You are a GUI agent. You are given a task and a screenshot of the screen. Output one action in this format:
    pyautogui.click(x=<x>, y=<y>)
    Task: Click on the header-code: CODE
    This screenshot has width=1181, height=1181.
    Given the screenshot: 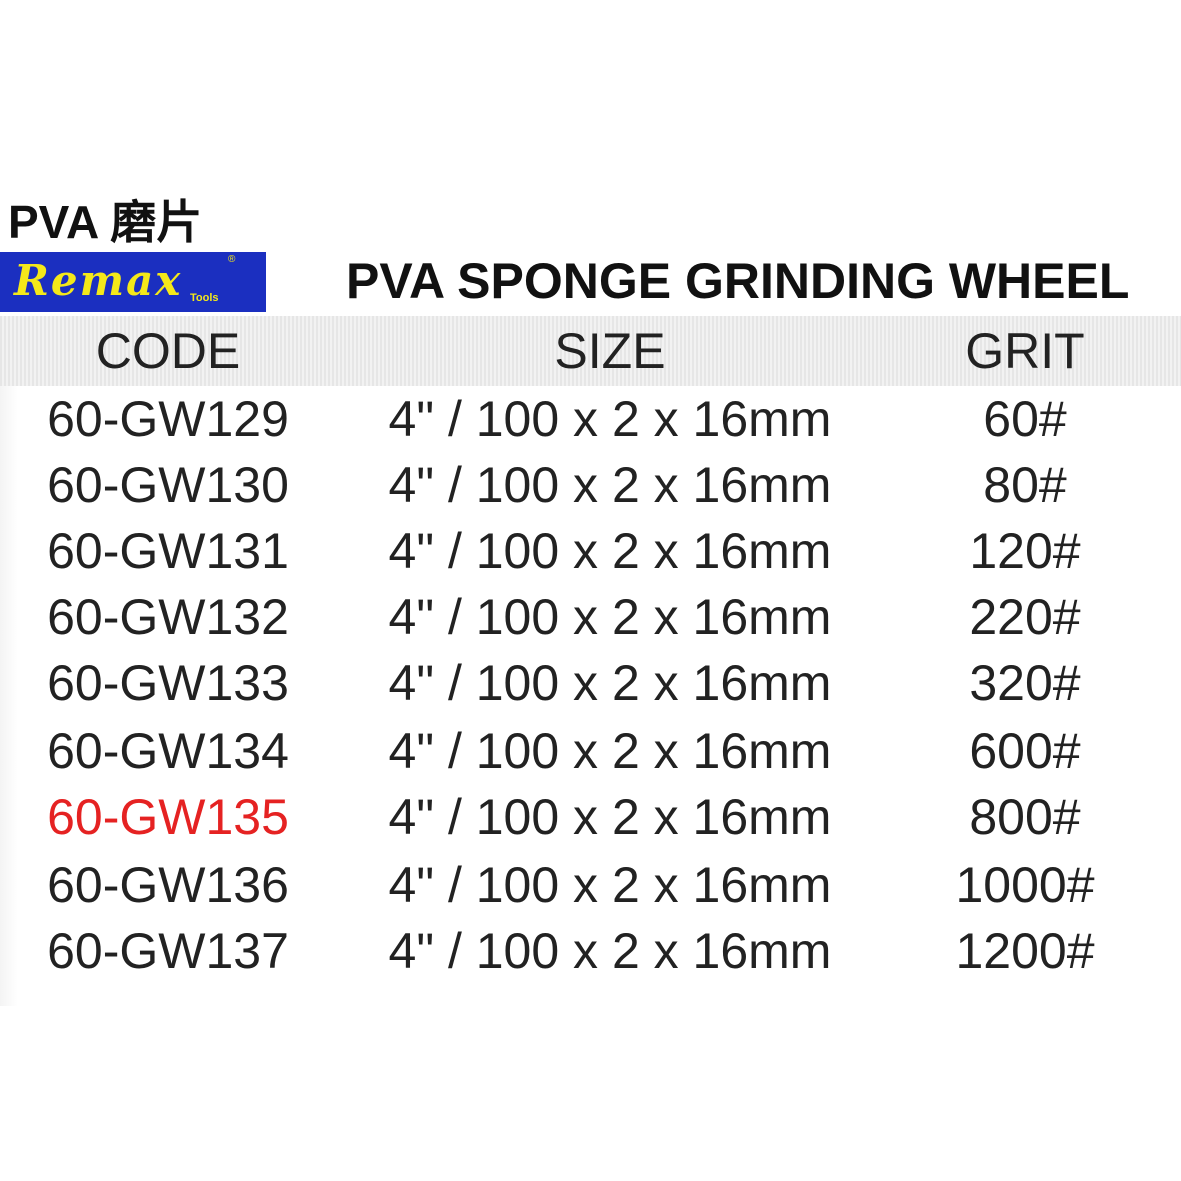 What is the action you would take?
    pyautogui.click(x=168, y=351)
    